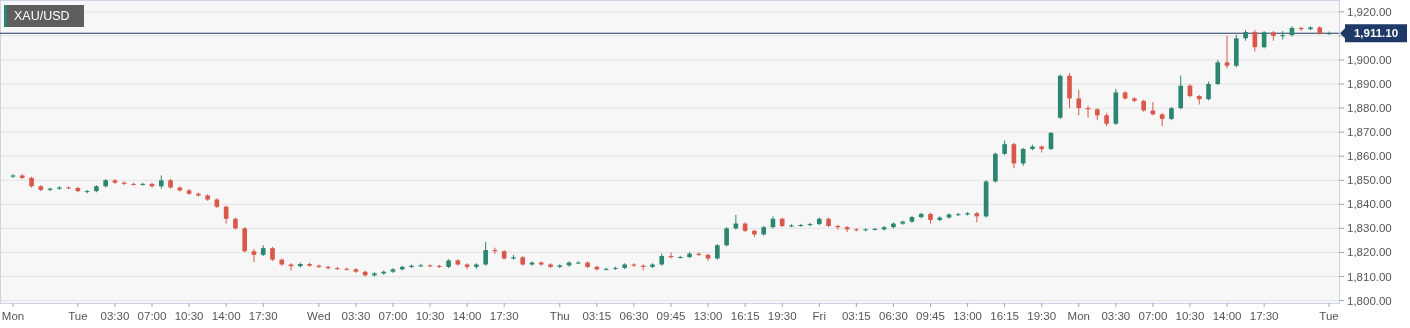 The image size is (1410, 328). Describe the element at coordinates (1369, 11) in the screenshot. I see `y-tick-label: 1,920.00` at that location.